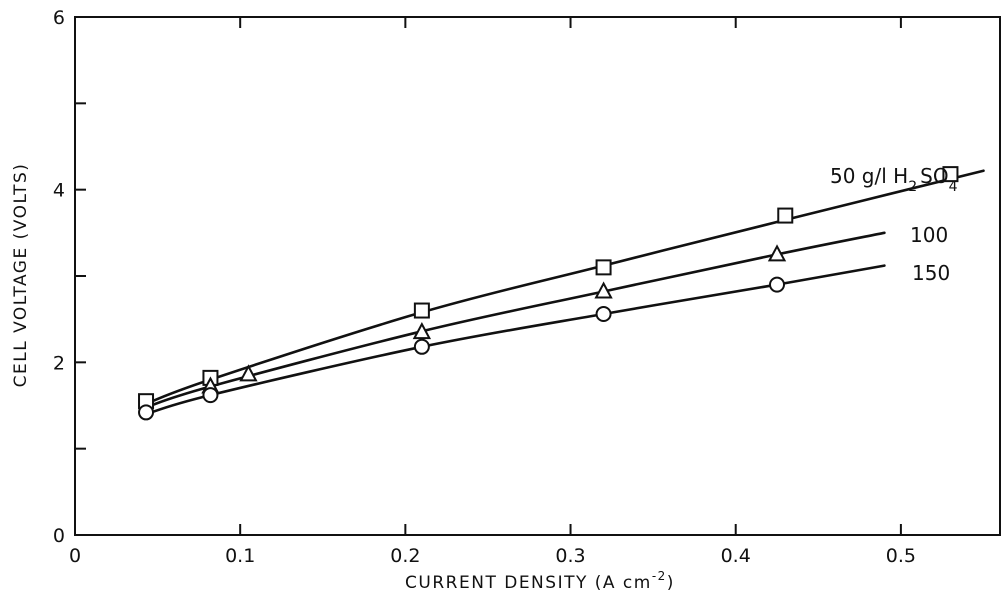 This screenshot has width=1003, height=598. What do you see at coordinates (912, 187) in the screenshot?
I see `series-label-50-sub1: 2` at bounding box center [912, 187].